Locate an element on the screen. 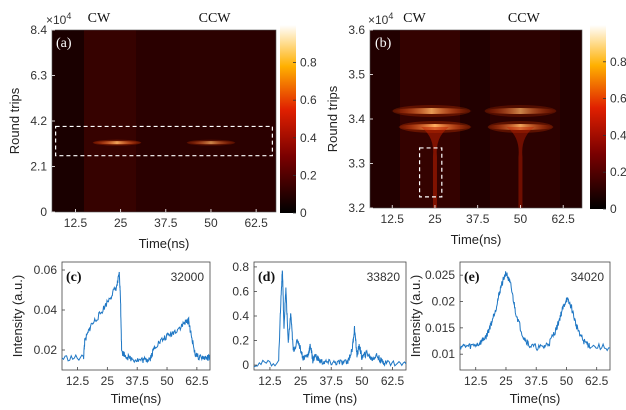  ylabel-e: Intensity (a.u.) is located at coordinates (415, 316).